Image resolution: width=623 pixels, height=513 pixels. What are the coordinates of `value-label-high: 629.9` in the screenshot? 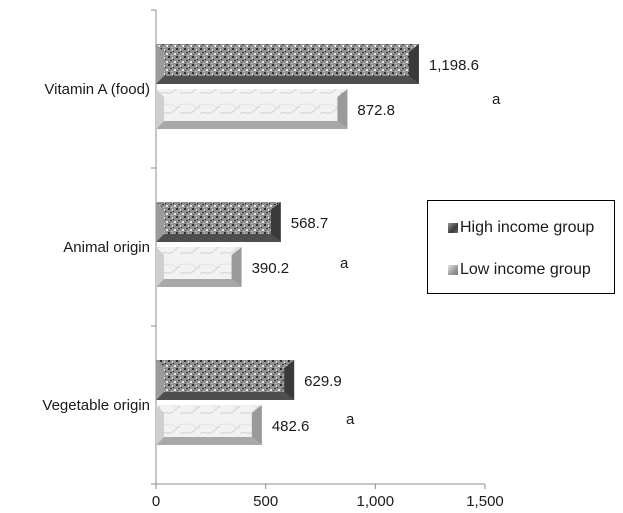 It's located at (323, 381).